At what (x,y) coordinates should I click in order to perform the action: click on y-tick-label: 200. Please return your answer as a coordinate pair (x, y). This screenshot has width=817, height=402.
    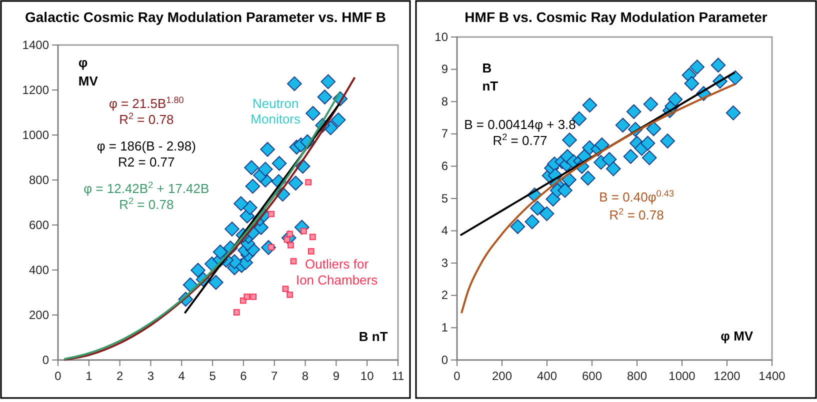
    Looking at the image, I should click on (39, 315).